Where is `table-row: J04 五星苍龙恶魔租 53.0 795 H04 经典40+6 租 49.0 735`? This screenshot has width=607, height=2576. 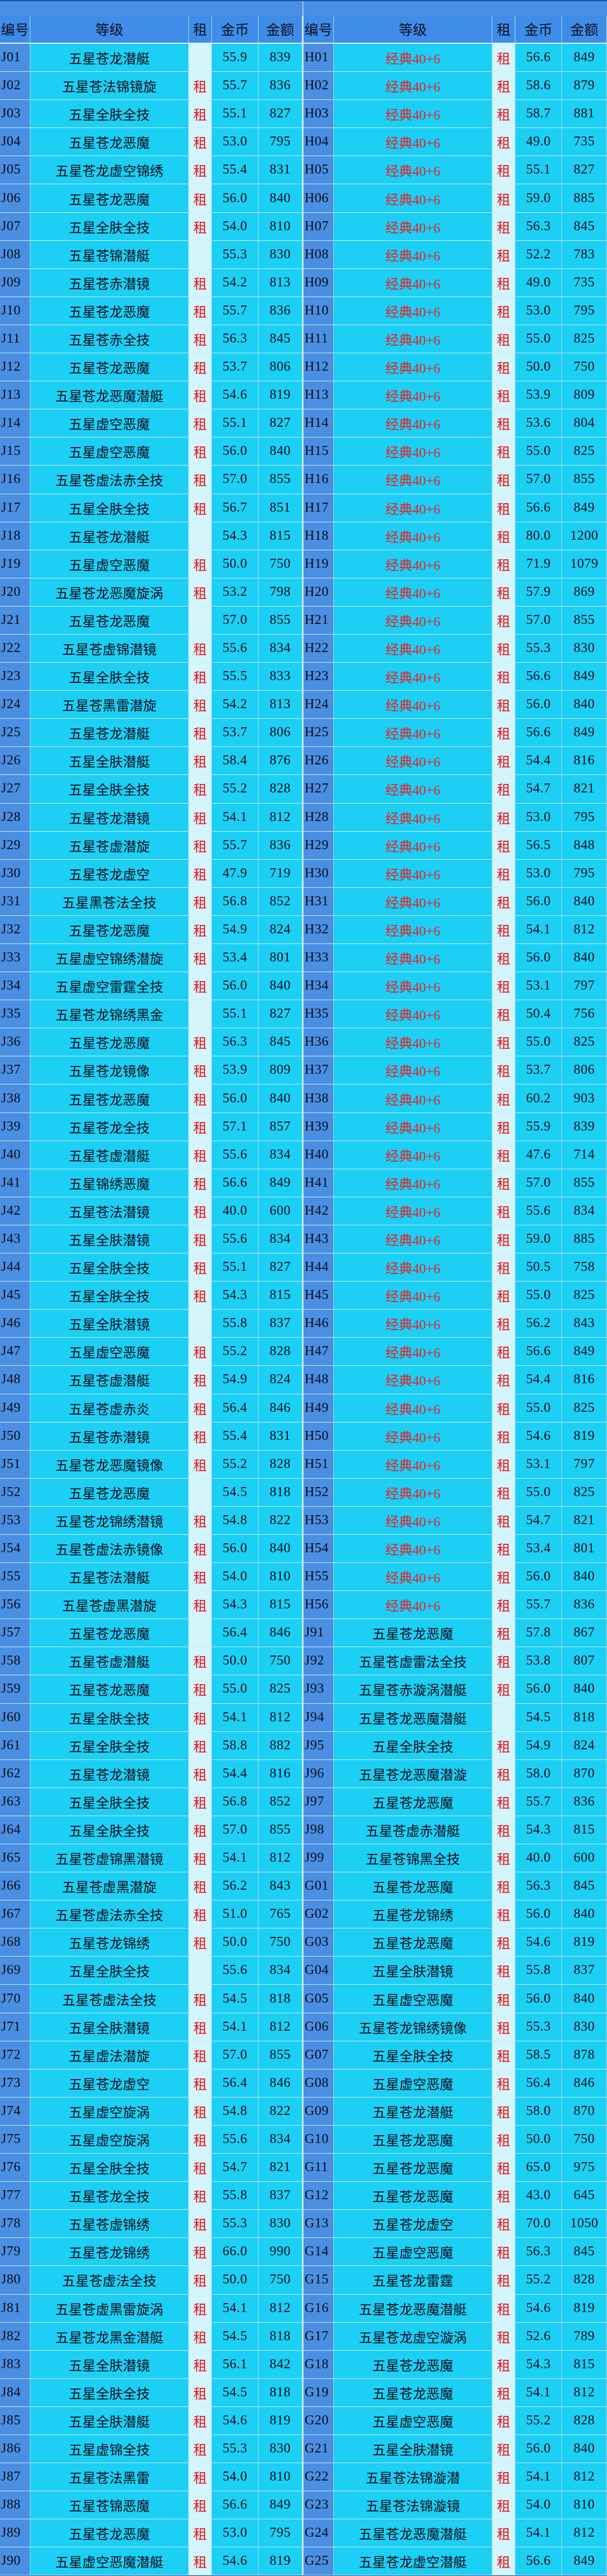 table-row: J04 五星苍龙恶魔租 53.0 795 H04 经典40+6 租 49.0 735 is located at coordinates (303, 142).